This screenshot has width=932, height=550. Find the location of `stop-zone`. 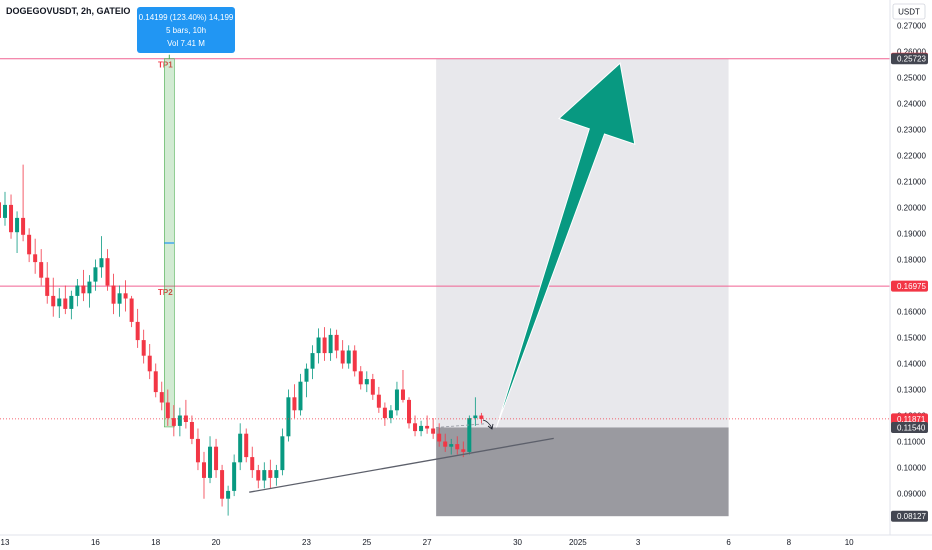

stop-zone is located at coordinates (582, 472).